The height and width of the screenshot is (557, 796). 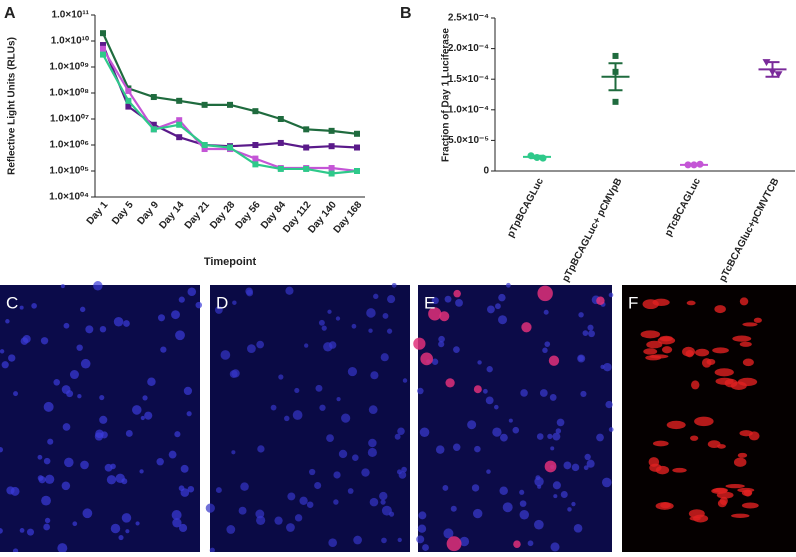 I want to click on red-cell, so click(x=457, y=293).